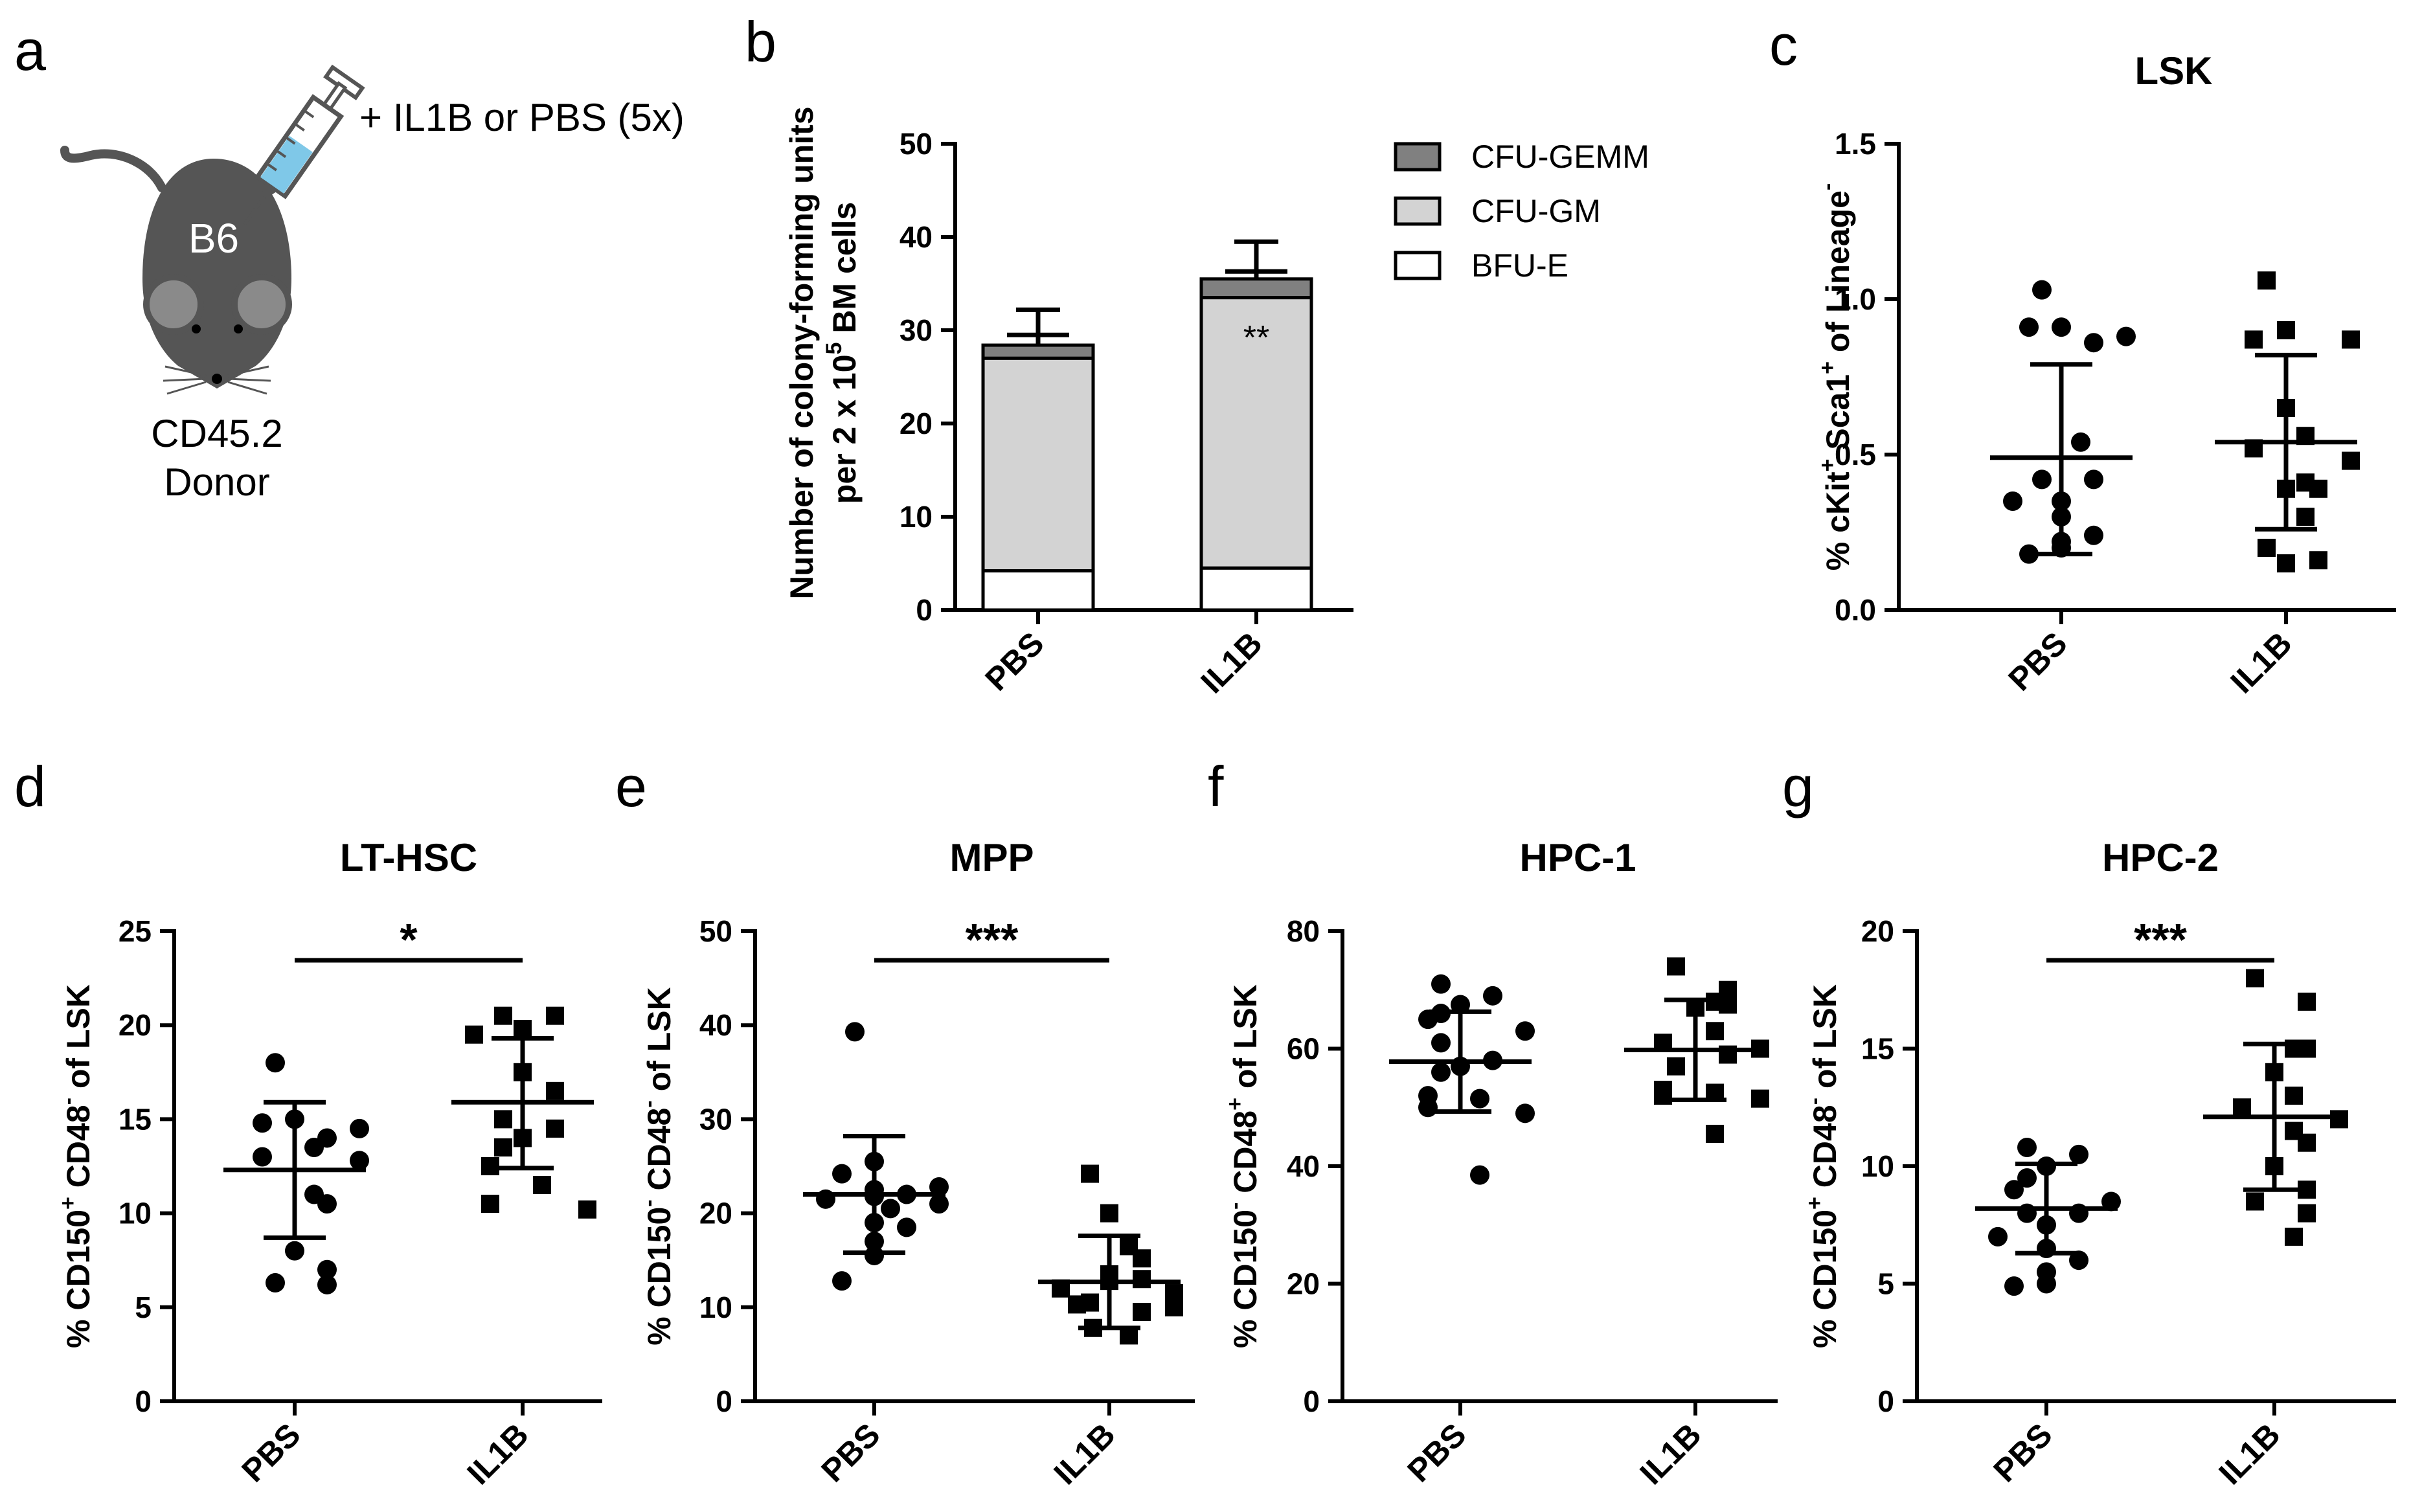 This screenshot has width=2411, height=1512. Describe the element at coordinates (196, 328) in the screenshot. I see `mouse-eye-left` at that location.